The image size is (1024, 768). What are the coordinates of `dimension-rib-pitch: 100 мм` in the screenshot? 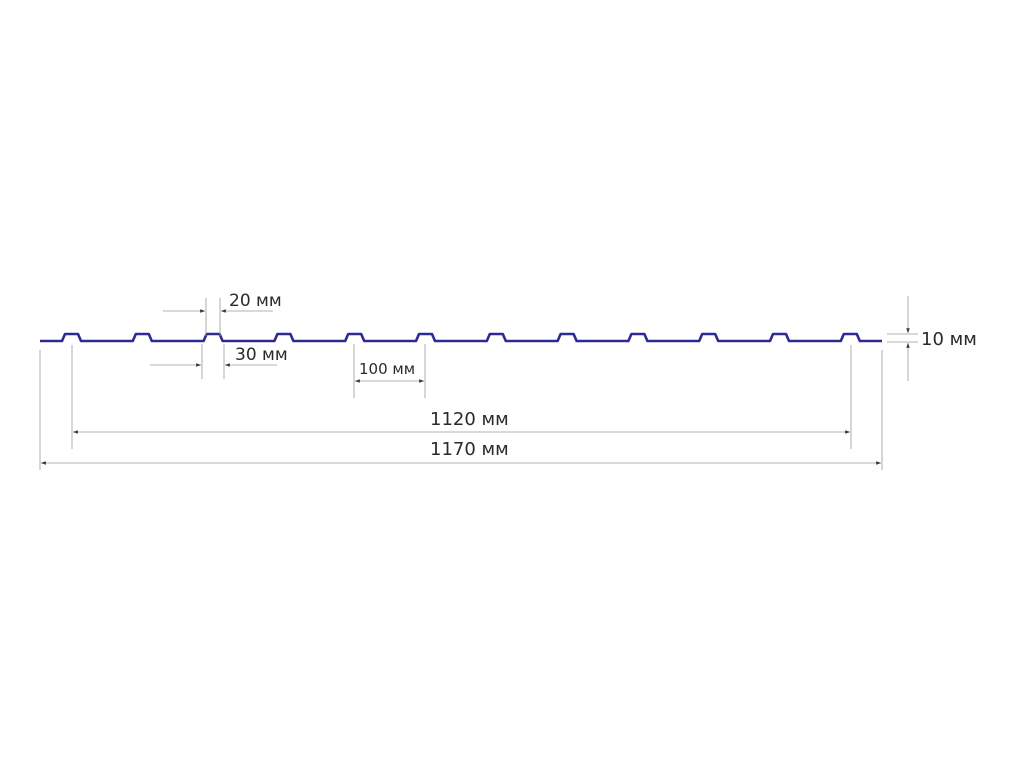 It's located at (389, 371).